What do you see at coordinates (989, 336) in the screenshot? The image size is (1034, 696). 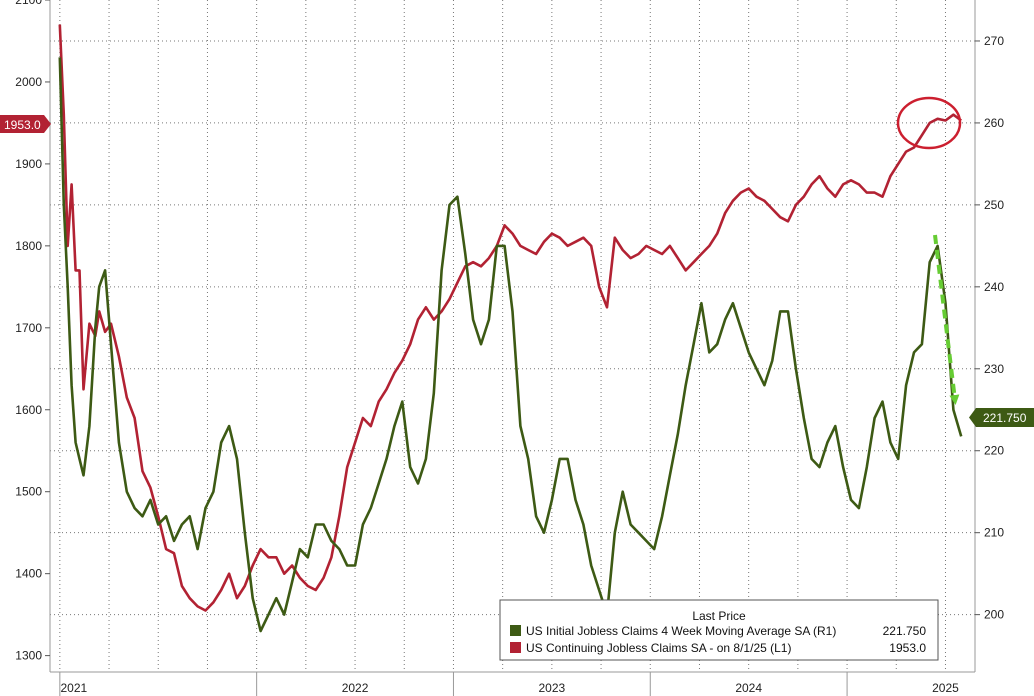 I see `right-axis: 200 210 220 230 240 250 260 270` at bounding box center [989, 336].